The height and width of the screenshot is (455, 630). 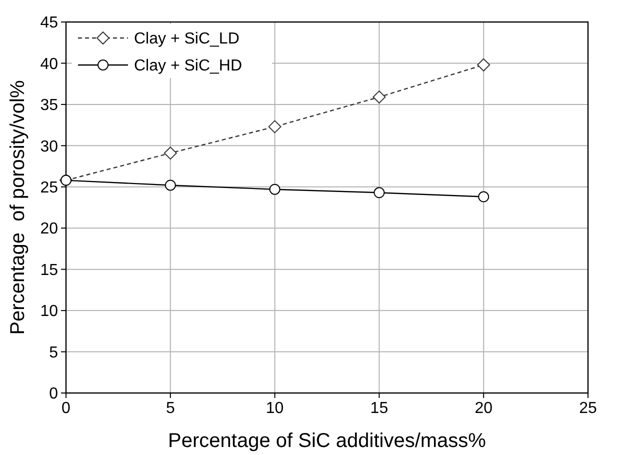 What do you see at coordinates (18, 207) in the screenshot?
I see `y-axis-title: Percentage of porosity/vol%` at bounding box center [18, 207].